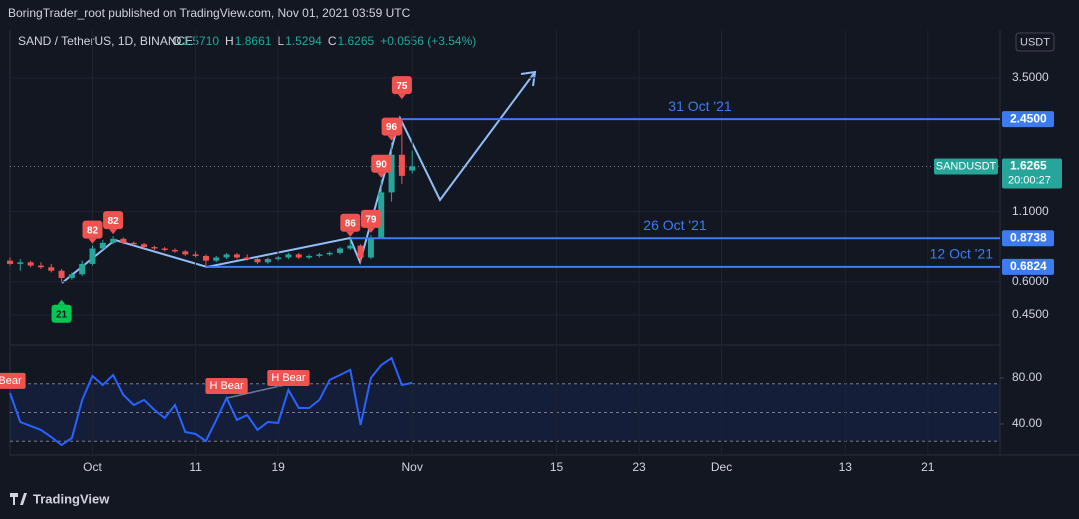 The width and height of the screenshot is (1079, 519). What do you see at coordinates (258, 391) in the screenshot?
I see `divergence-line` at bounding box center [258, 391].